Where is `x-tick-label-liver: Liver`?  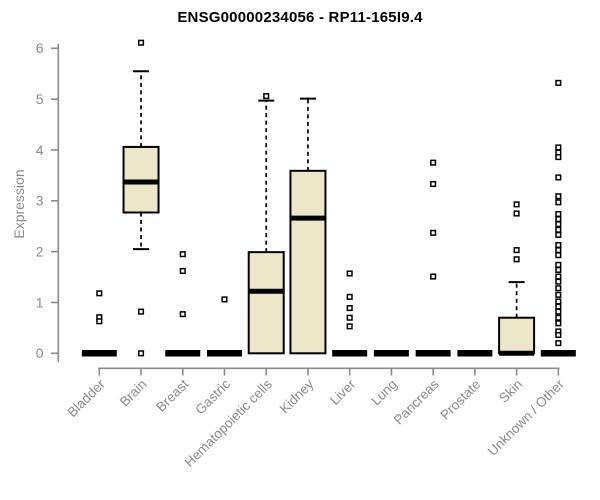
x-tick-label-liver: Liver is located at coordinates (343, 392).